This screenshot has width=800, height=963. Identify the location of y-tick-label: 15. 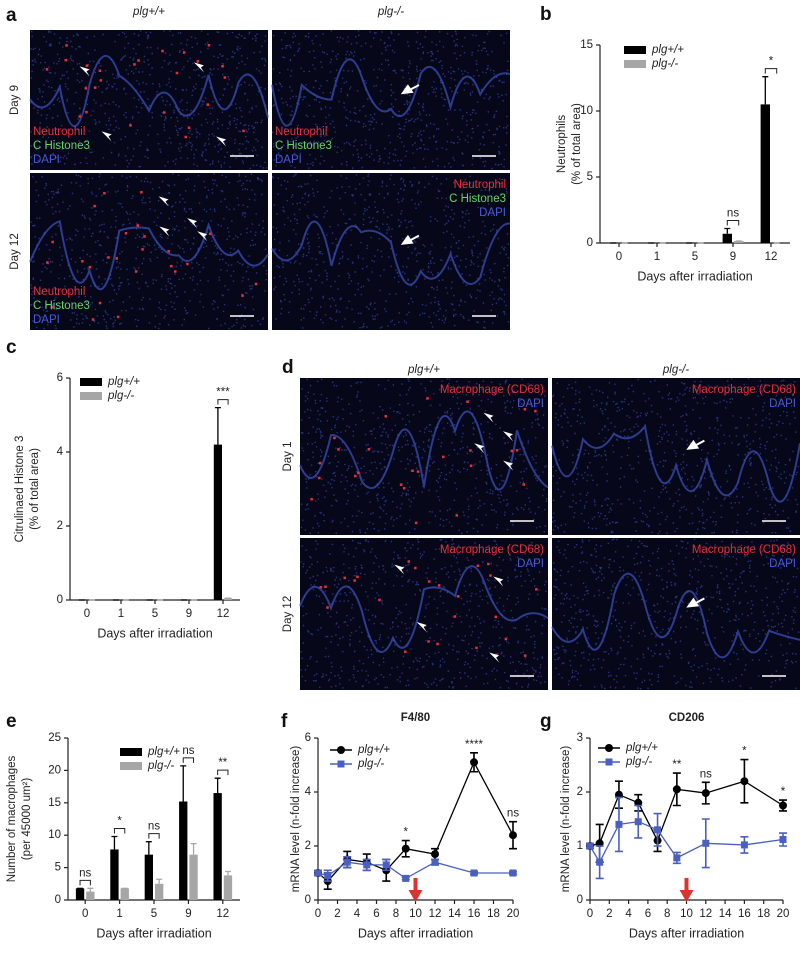
(54, 803).